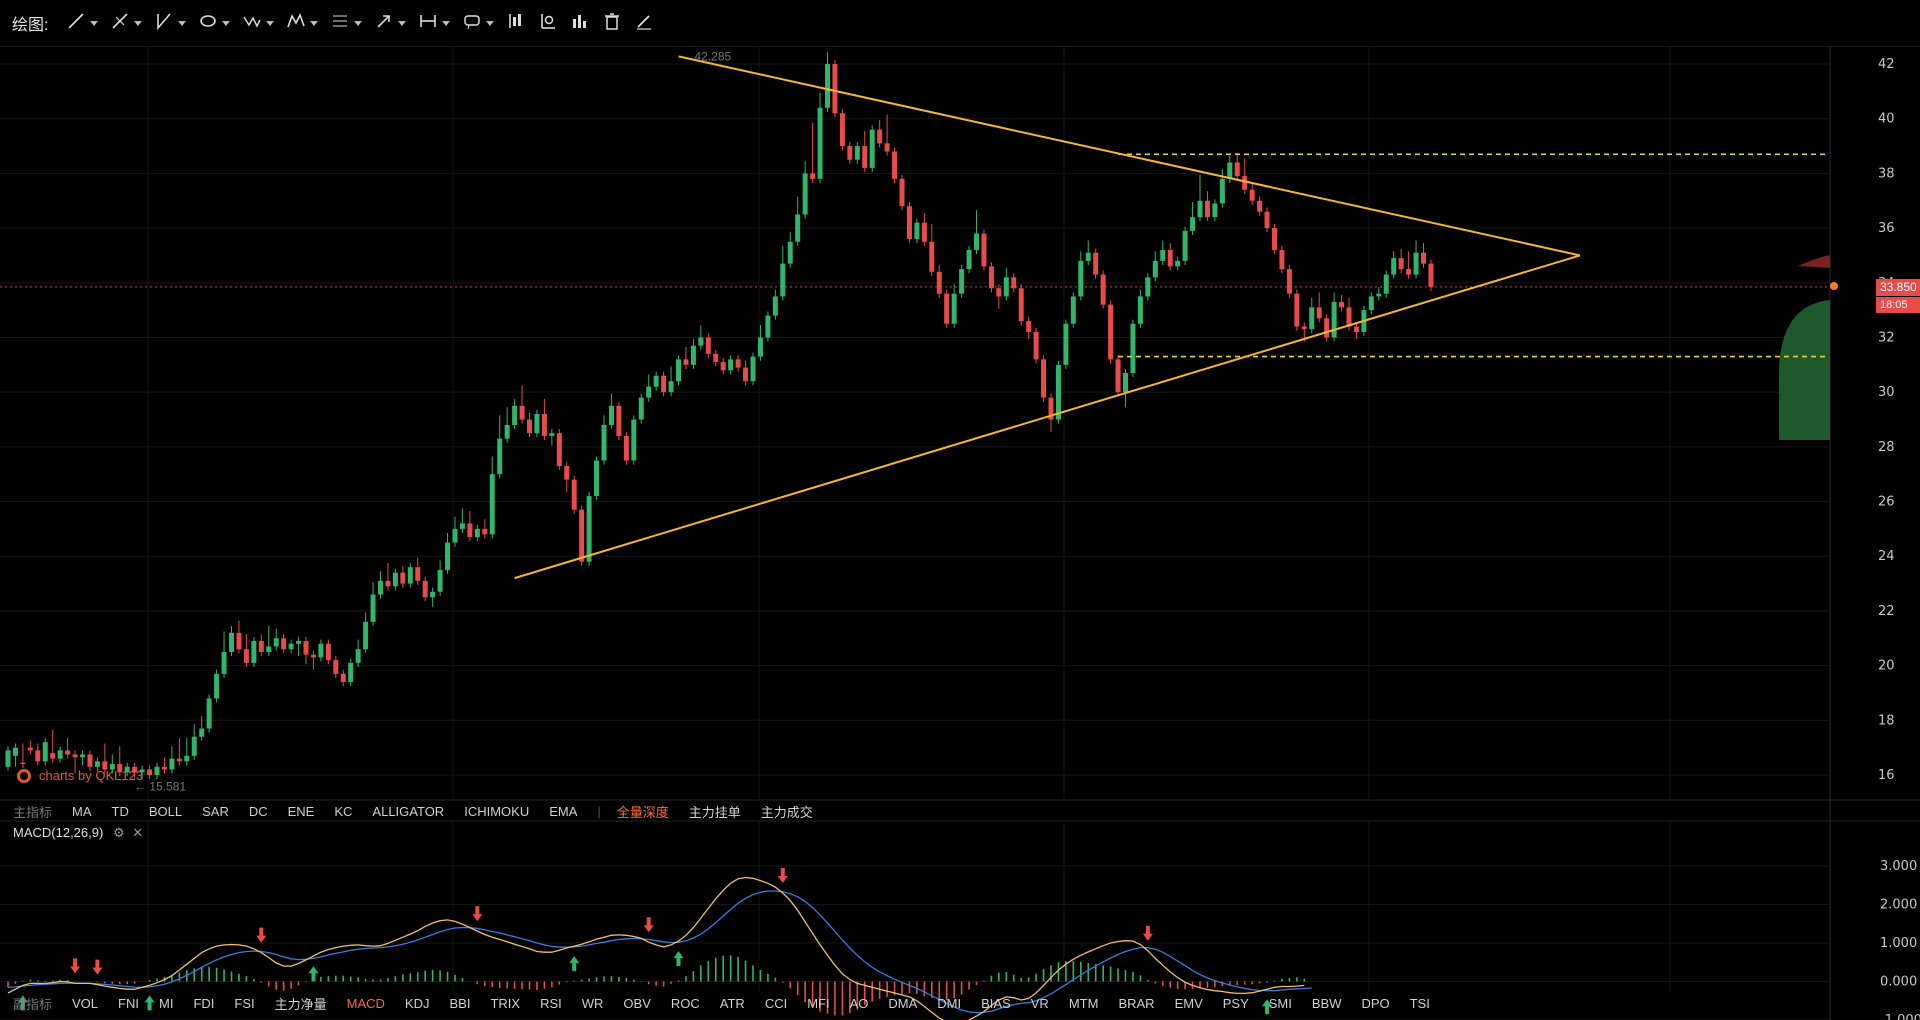  Describe the element at coordinates (859, 1003) in the screenshot. I see `indicator-ao: AO` at that location.